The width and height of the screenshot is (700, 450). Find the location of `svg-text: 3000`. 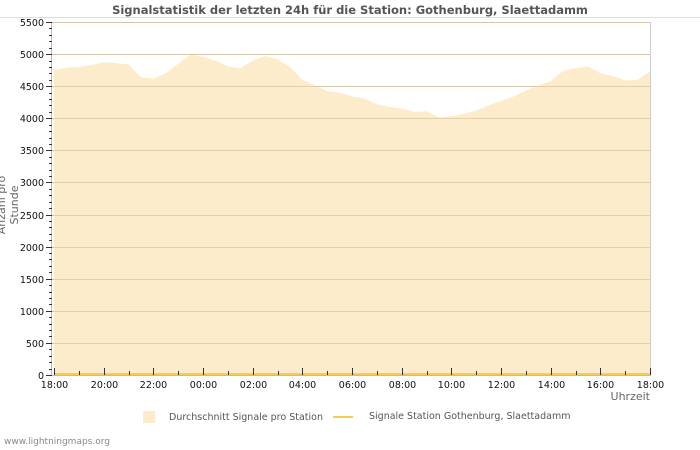

svg-text: 3000 is located at coordinates (32, 183).